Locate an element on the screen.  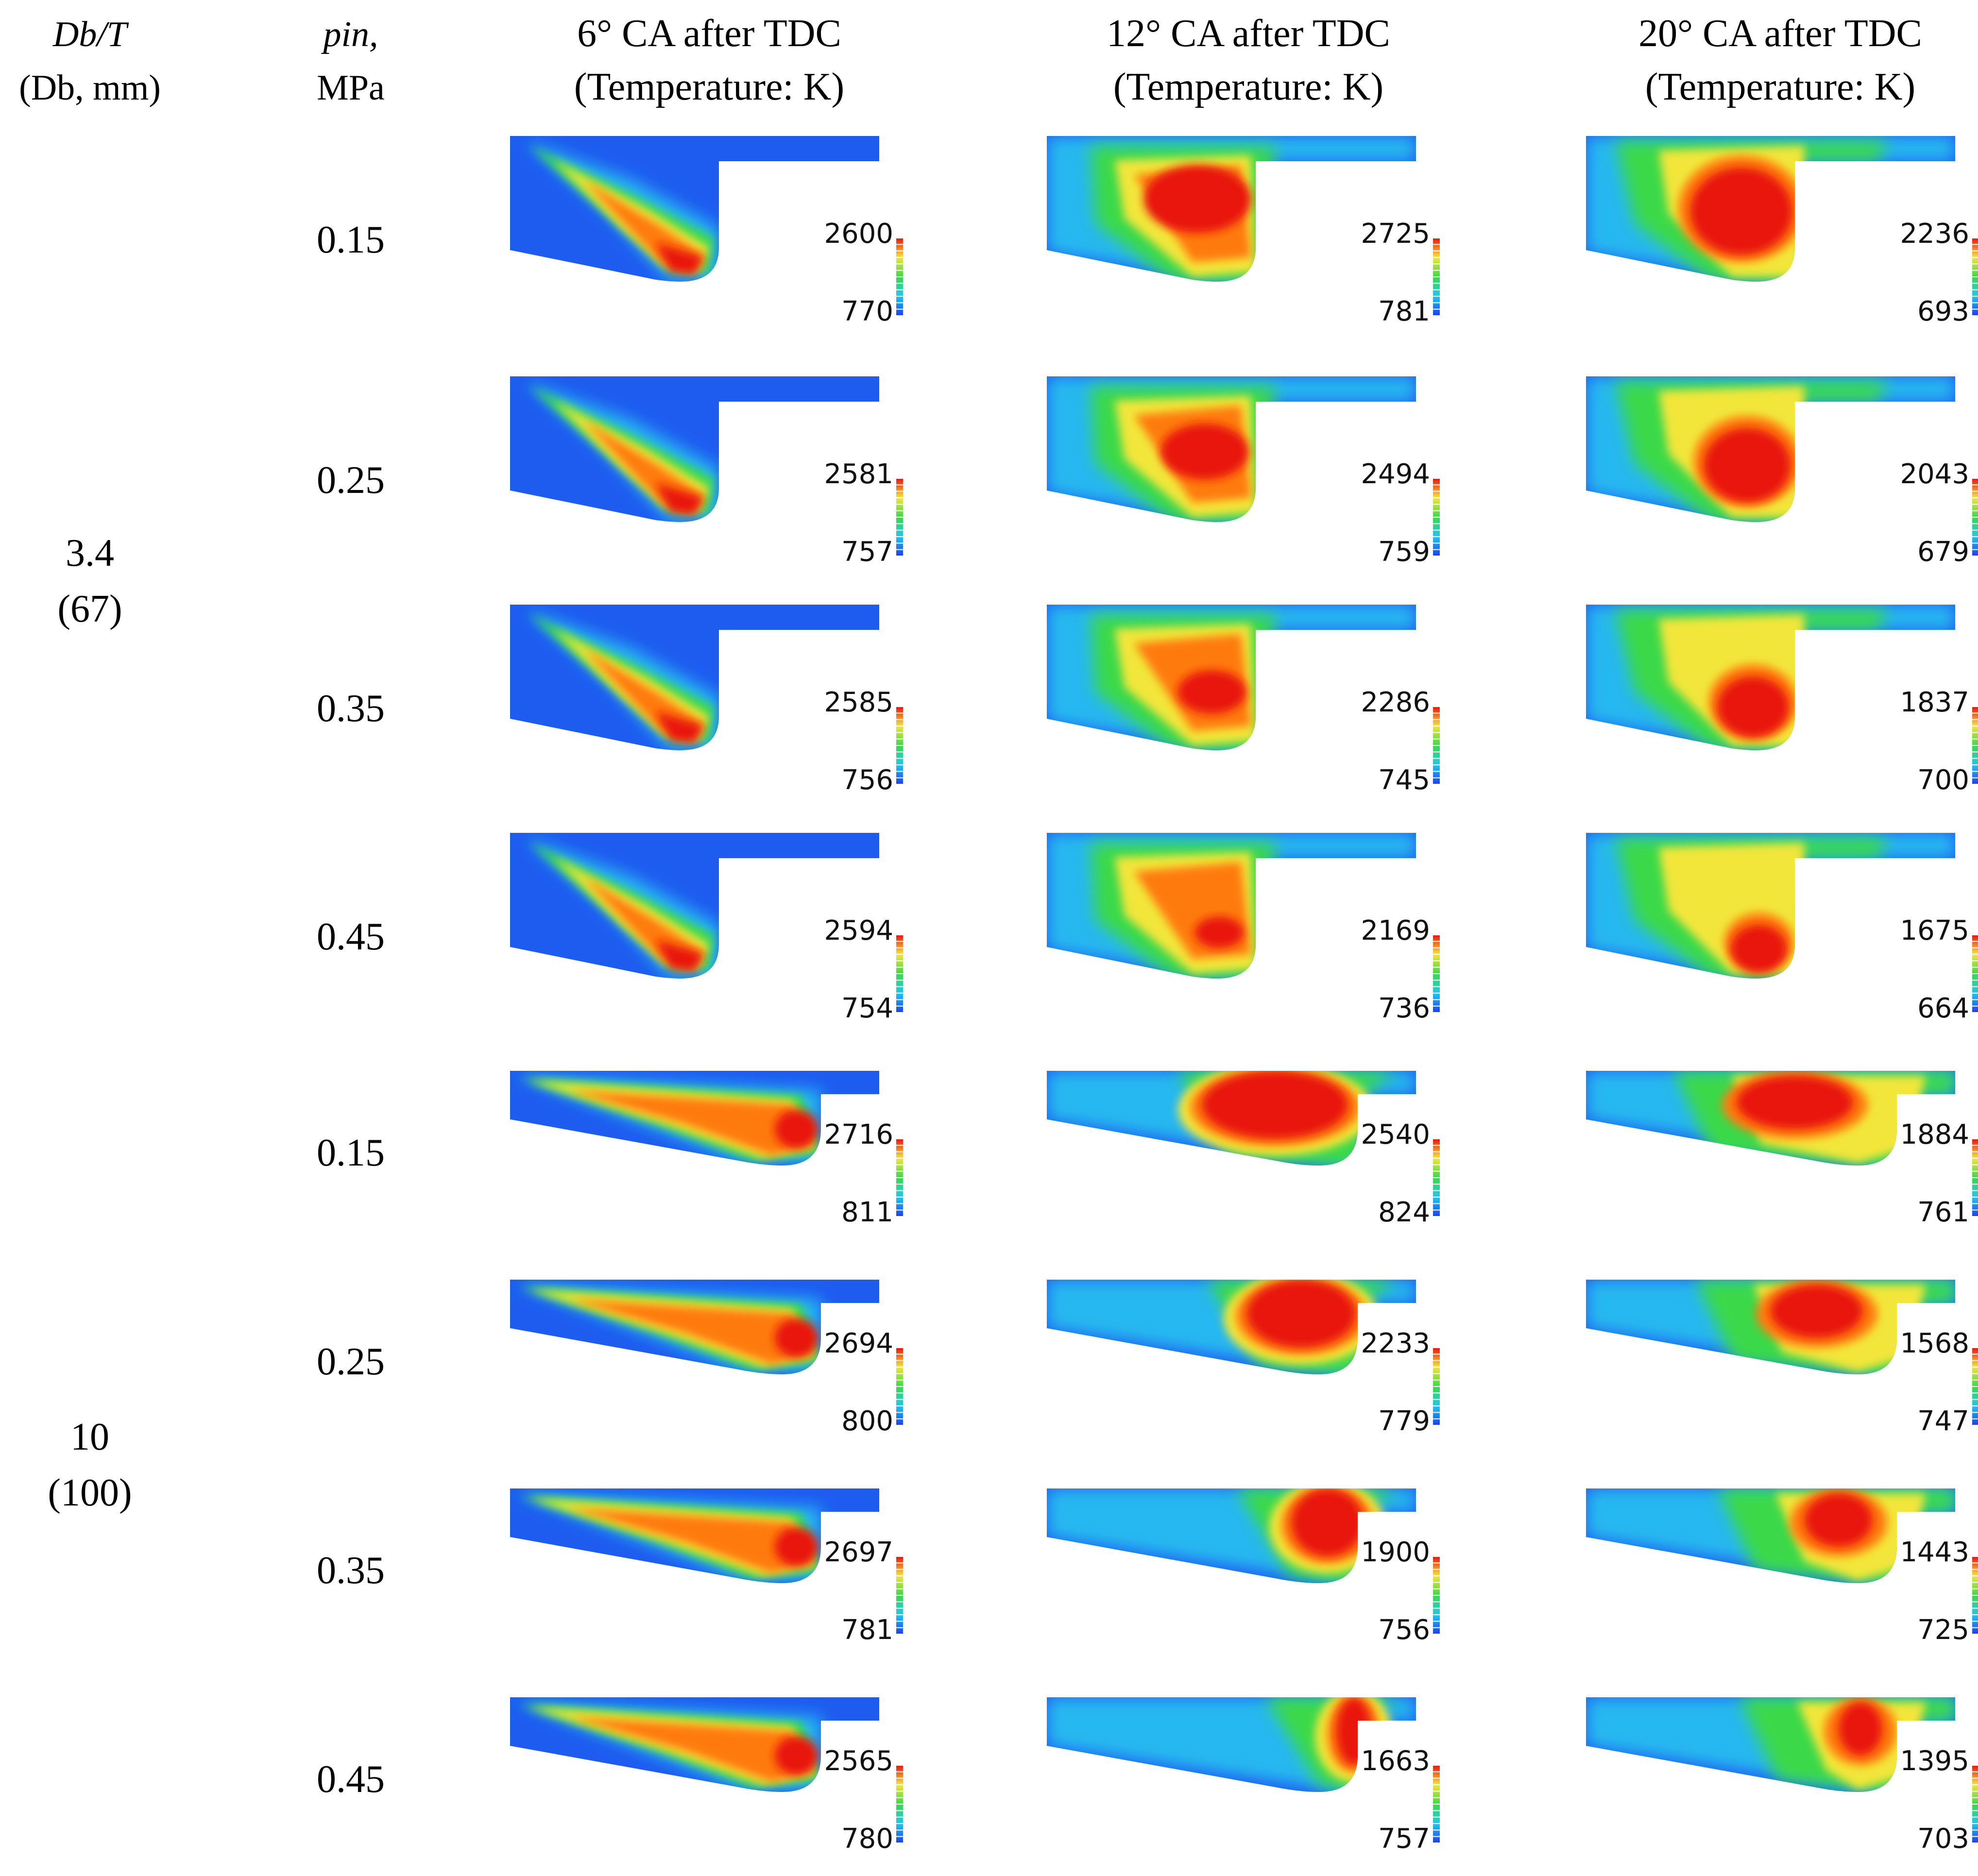
header-6deg-line2: (Temperature: K) is located at coordinates (709, 87).